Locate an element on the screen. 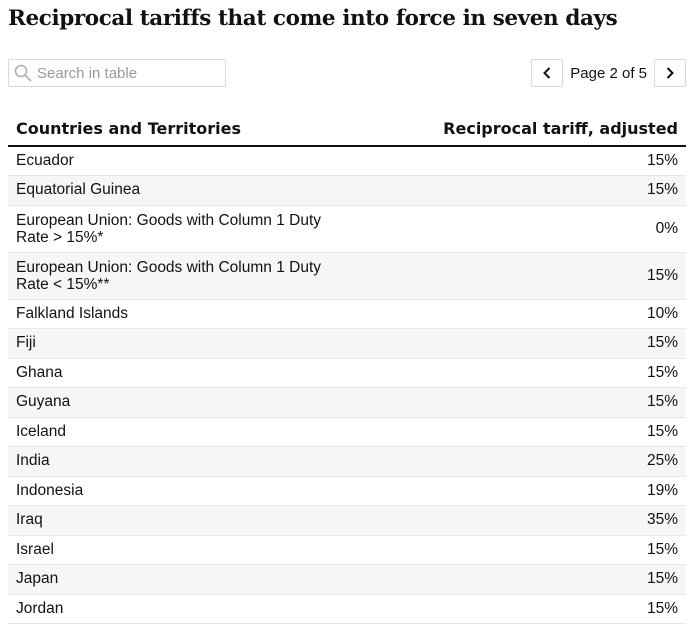  search-input is located at coordinates (127, 73).